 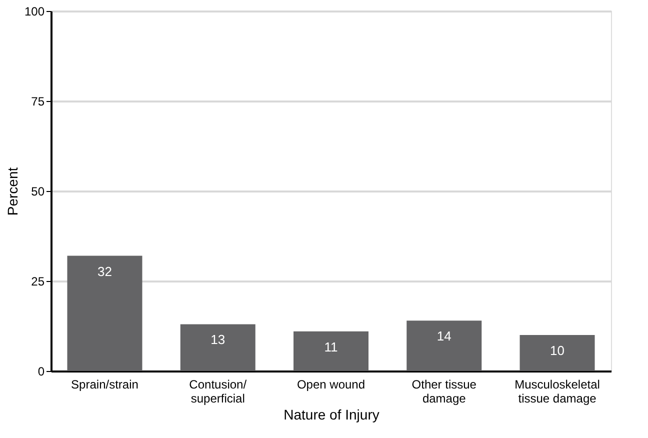 What do you see at coordinates (104, 385) in the screenshot?
I see `x-tick-label: Sprain/strain` at bounding box center [104, 385].